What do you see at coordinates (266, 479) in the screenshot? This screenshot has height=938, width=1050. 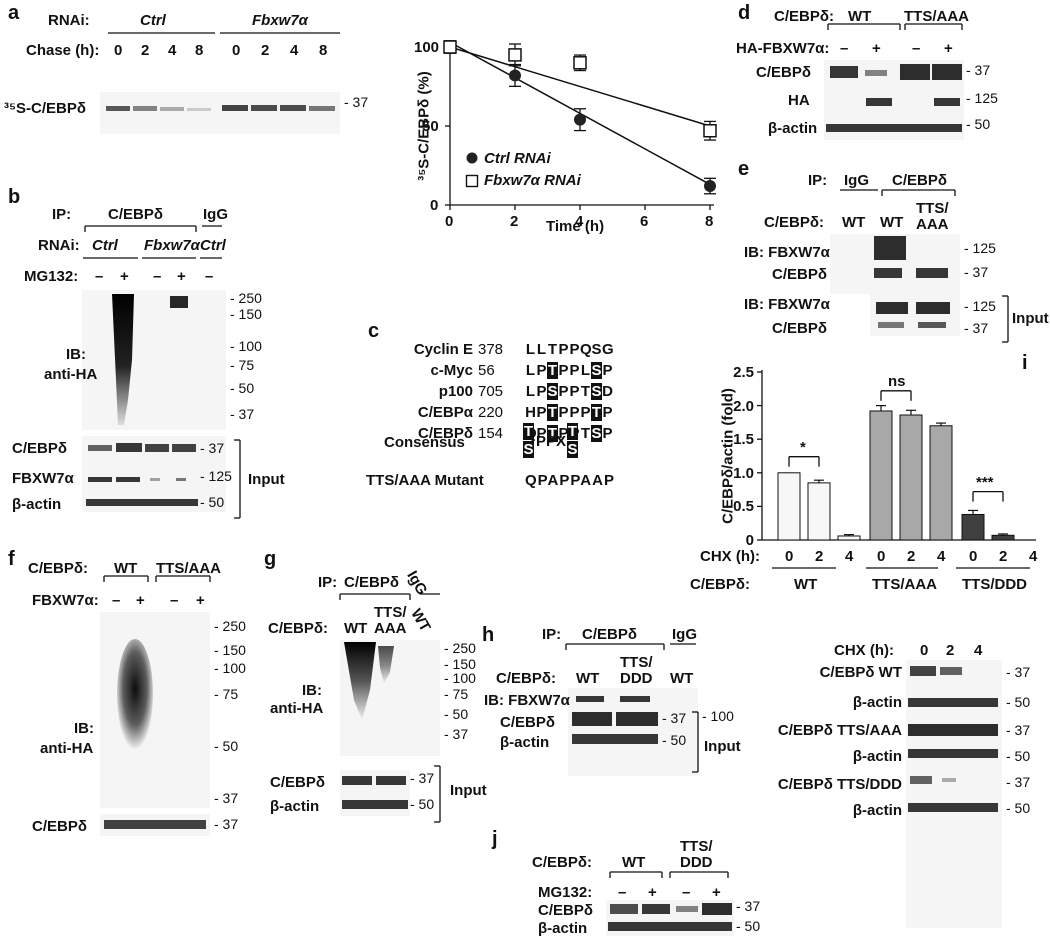 I see `panel-b-input-label: Input` at bounding box center [266, 479].